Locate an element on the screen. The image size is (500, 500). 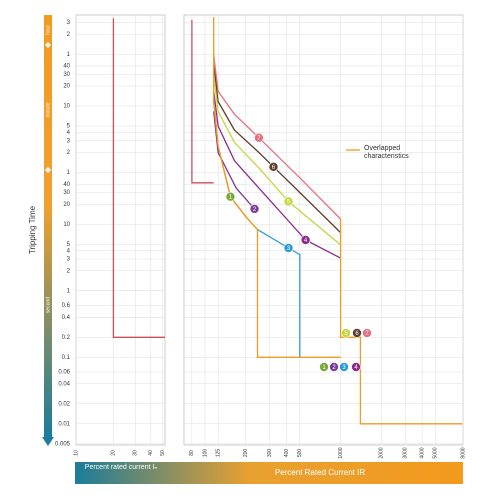
y-tick-label: 0.01 is located at coordinates (64, 424).